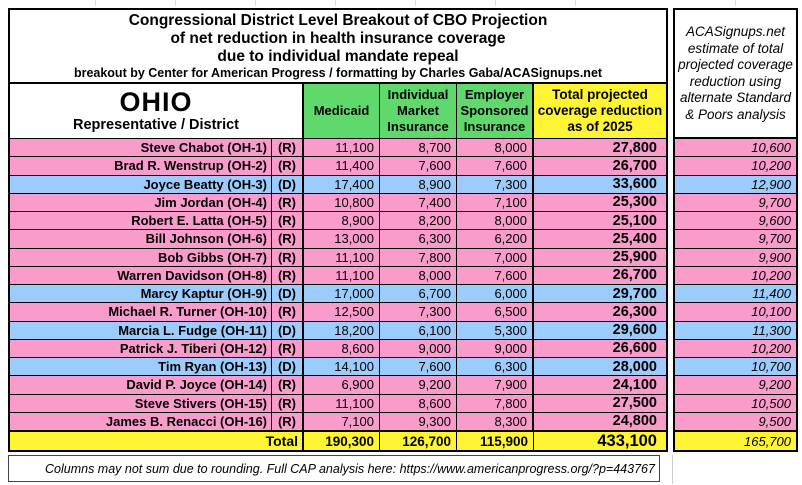 The height and width of the screenshot is (485, 802). I want to click on employer-value: 7,800, so click(495, 403).